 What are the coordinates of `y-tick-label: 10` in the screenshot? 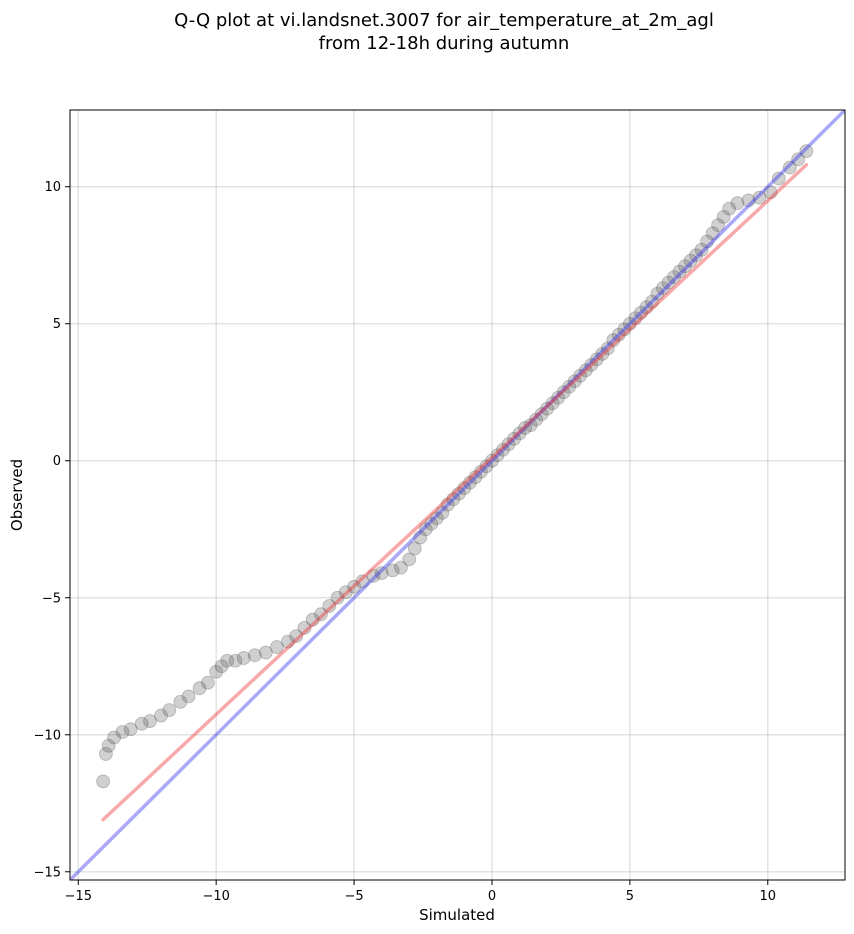 It's located at (52, 187).